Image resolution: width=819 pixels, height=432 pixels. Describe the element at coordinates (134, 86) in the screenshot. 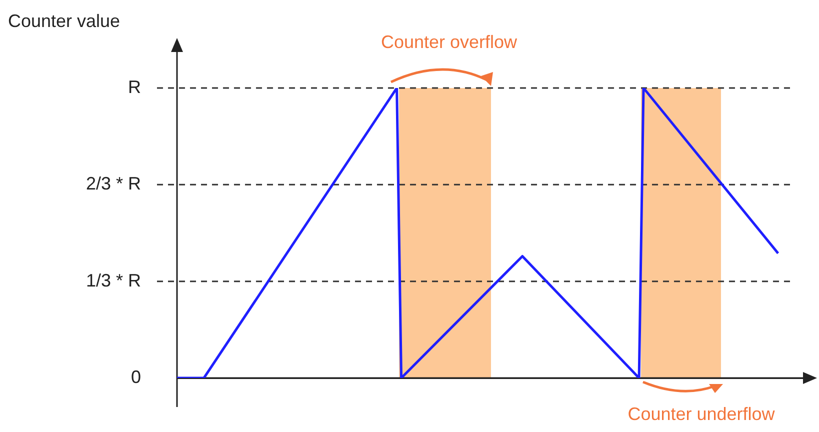

I see `ref-line-label: R` at that location.